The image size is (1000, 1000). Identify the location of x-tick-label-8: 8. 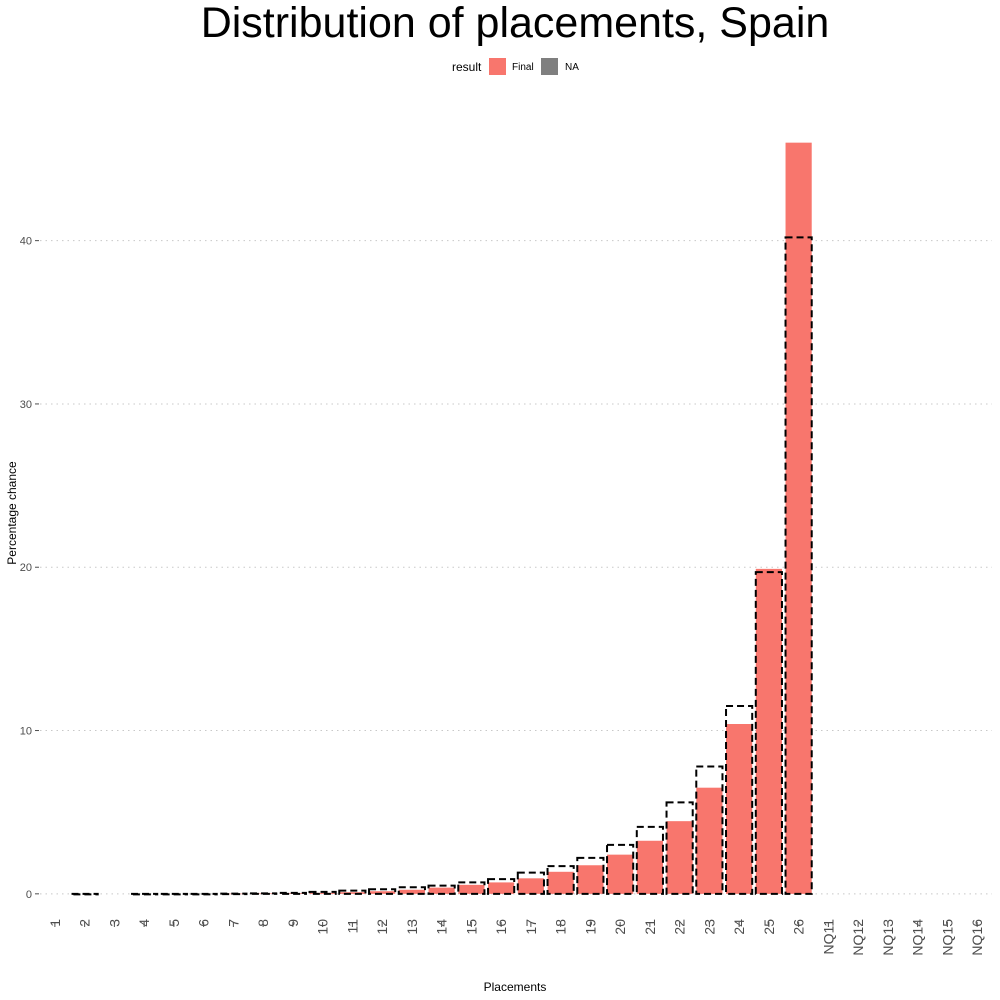
(263, 923).